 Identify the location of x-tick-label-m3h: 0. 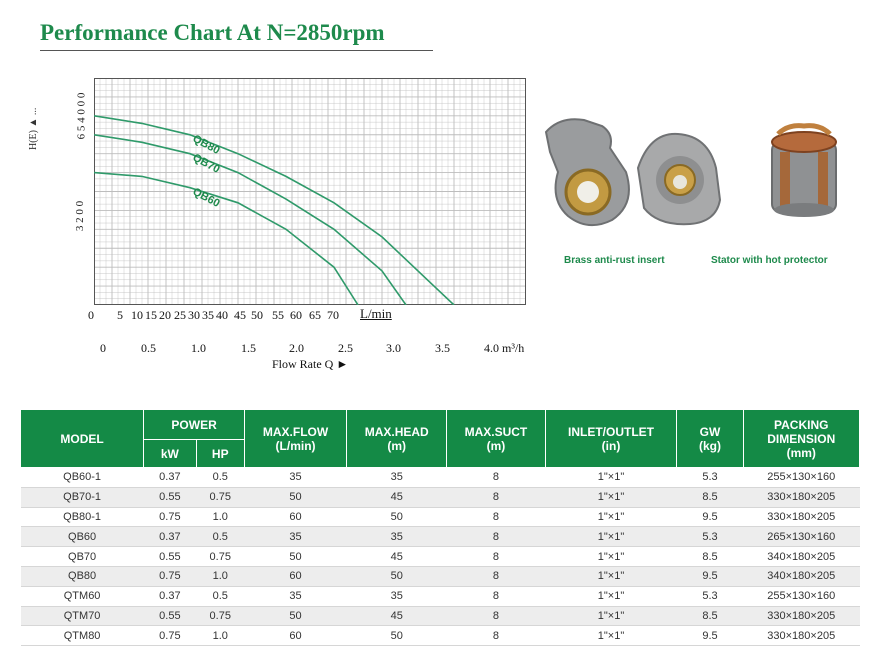
(103, 348).